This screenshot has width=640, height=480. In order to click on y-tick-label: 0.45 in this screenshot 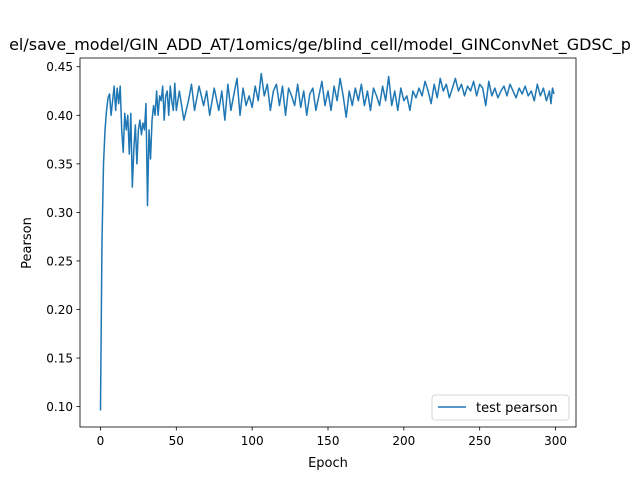, I will do `click(59, 67)`.